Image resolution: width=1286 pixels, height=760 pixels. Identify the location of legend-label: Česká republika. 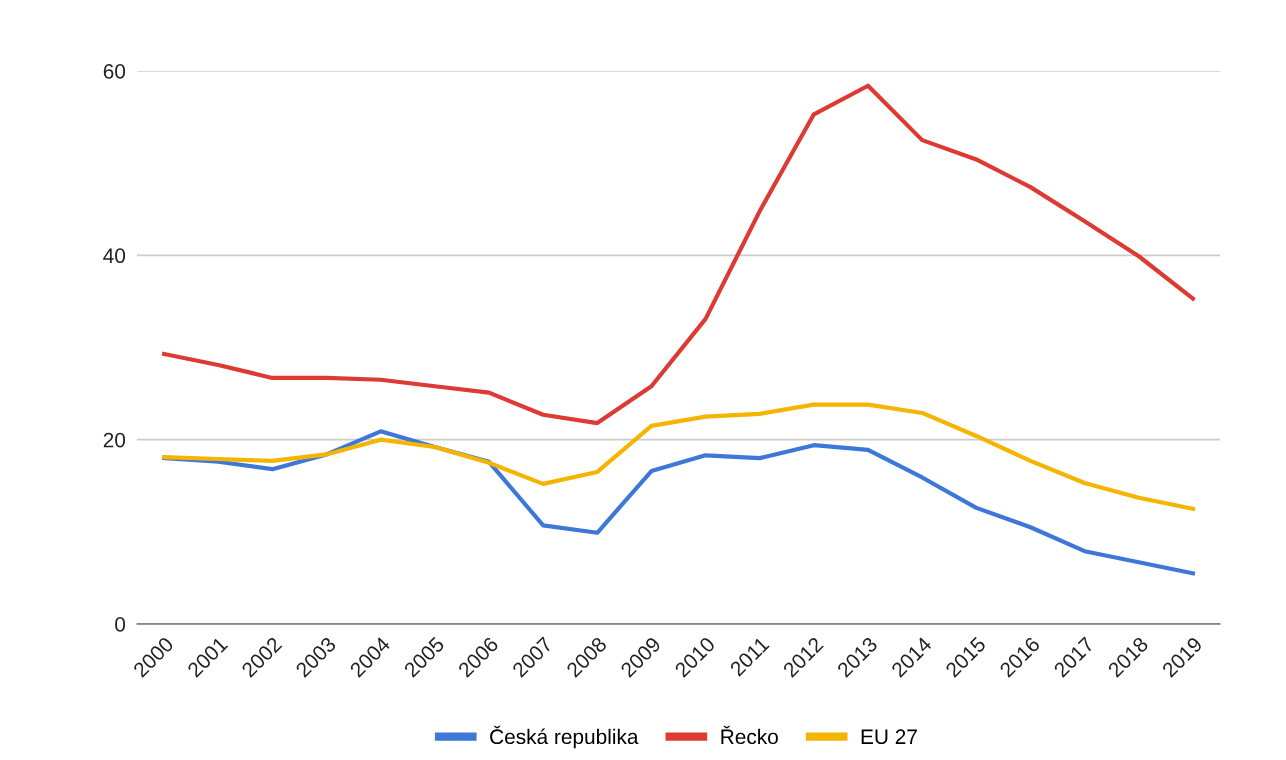
(564, 737).